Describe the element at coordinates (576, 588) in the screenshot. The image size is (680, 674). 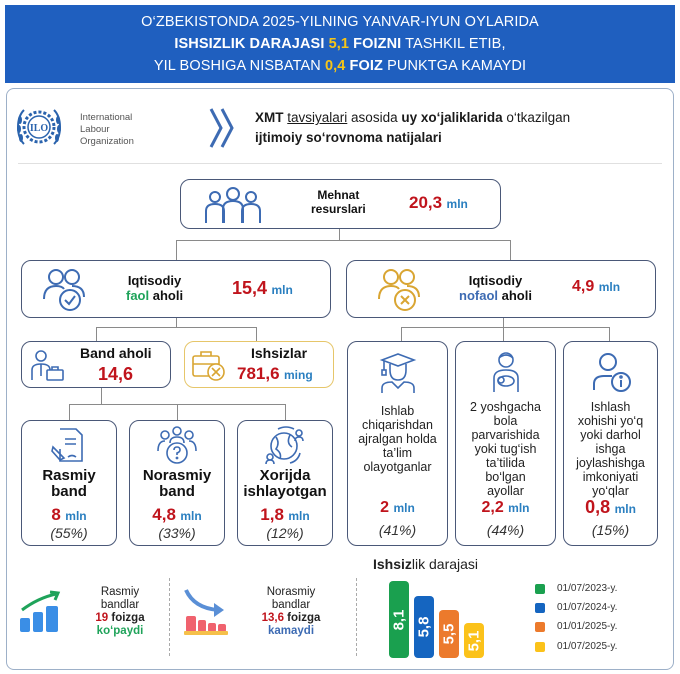
I see `legend-item: 01/07/2023-y.` at that location.